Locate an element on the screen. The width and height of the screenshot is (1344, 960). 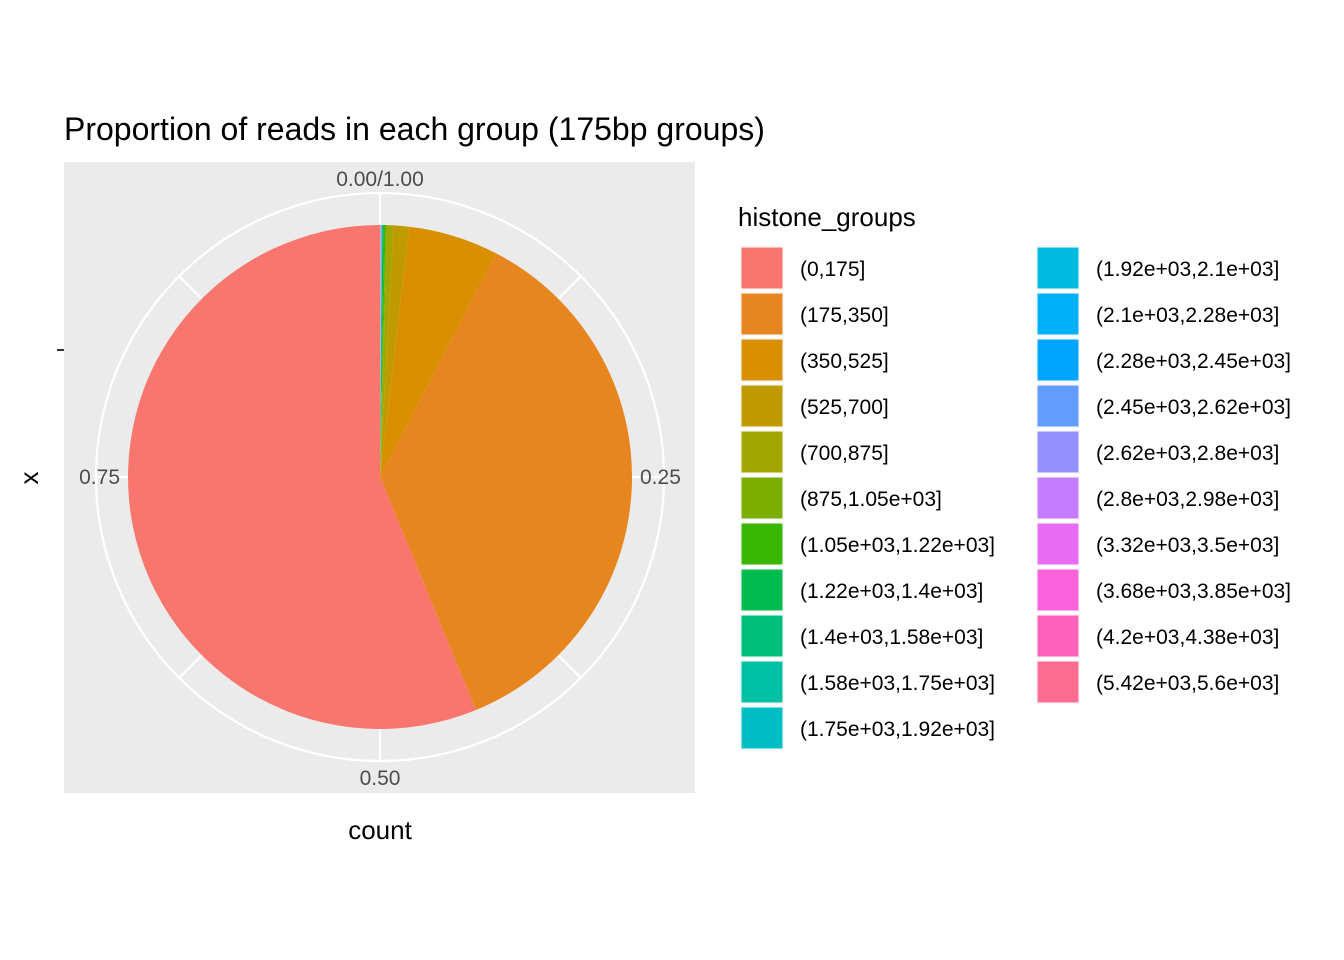
x-axis-title: count is located at coordinates (380, 830).